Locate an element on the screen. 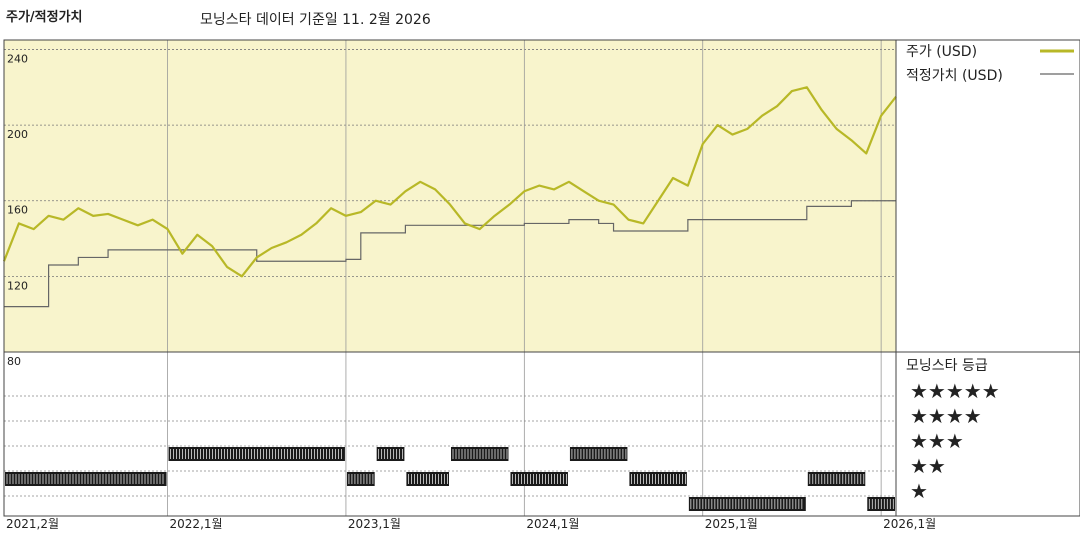  chart-left-title: 주가/적정가치 is located at coordinates (44, 17).